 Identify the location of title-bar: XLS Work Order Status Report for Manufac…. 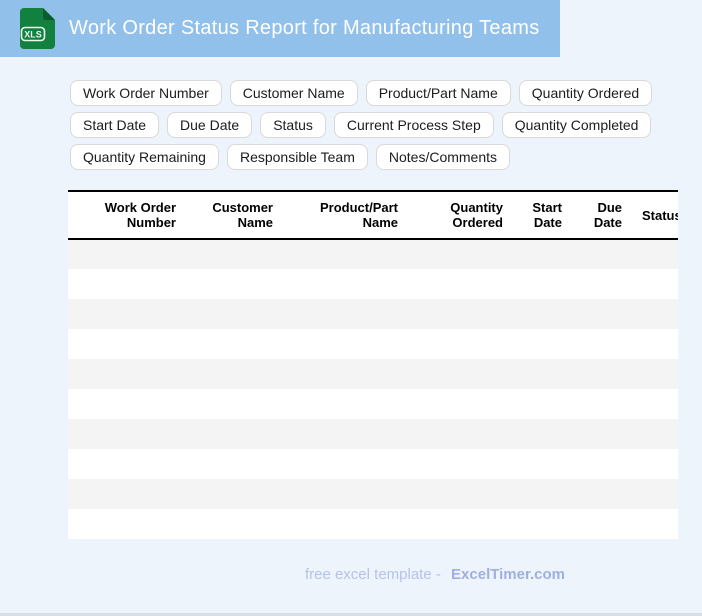
(280, 28).